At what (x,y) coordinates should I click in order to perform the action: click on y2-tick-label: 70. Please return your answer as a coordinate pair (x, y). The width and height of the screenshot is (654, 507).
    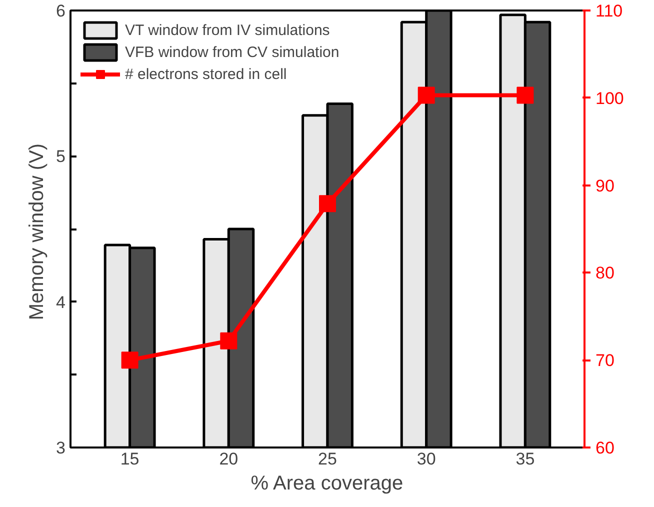
    Looking at the image, I should click on (605, 360).